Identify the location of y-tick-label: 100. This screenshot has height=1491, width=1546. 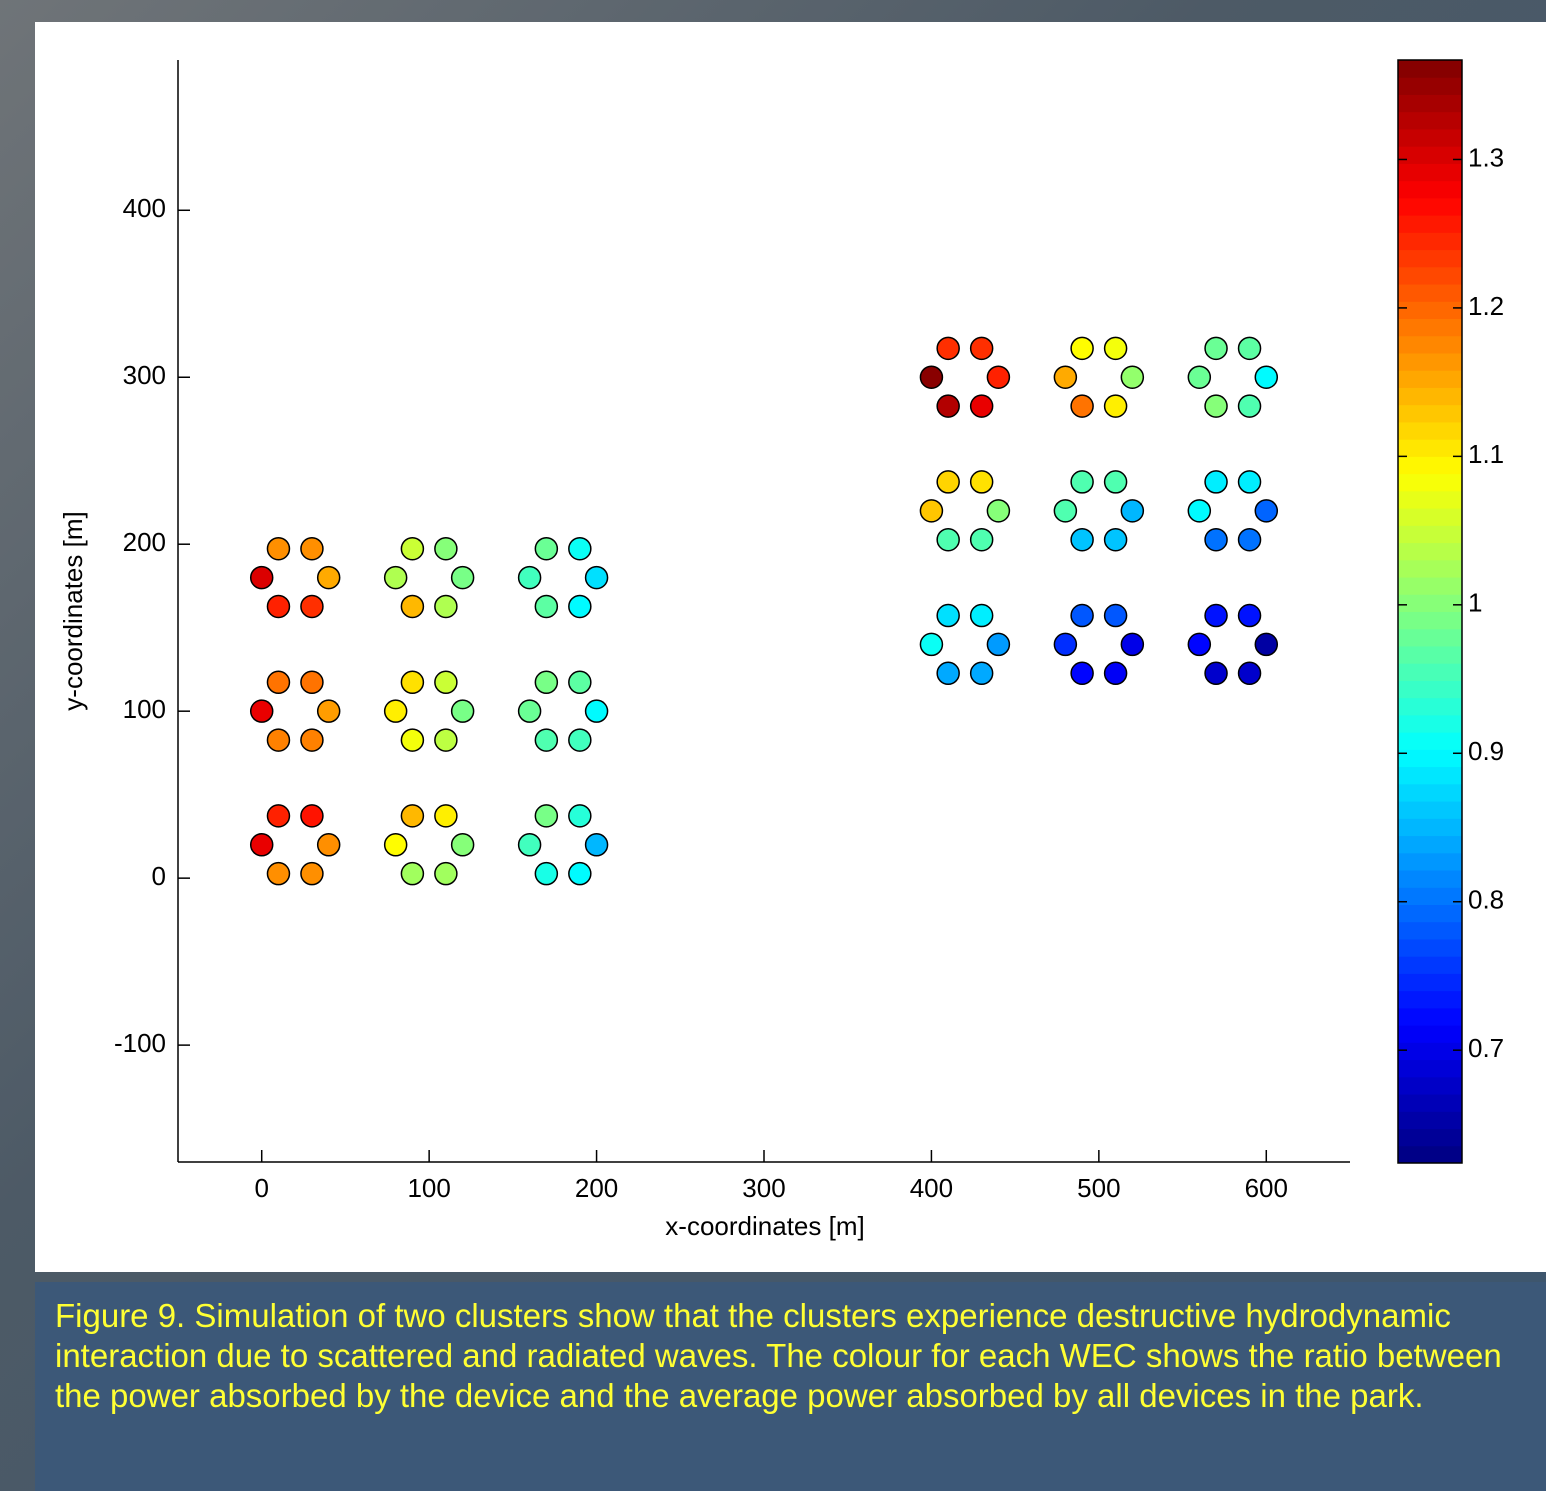
(144, 709).